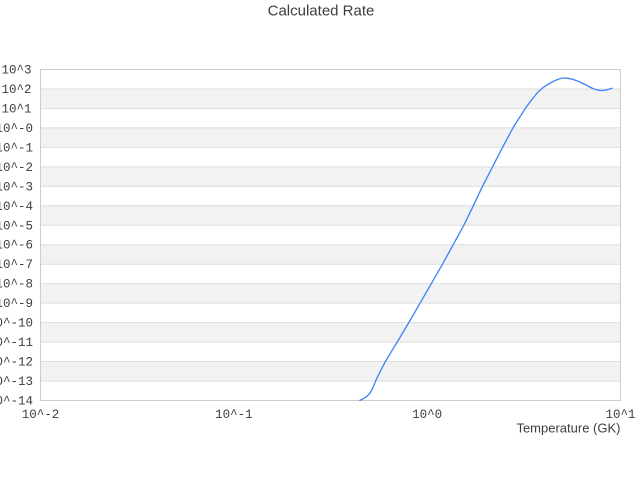  Describe the element at coordinates (16, 382) in the screenshot. I see `svg-text: 10^-13` at that location.